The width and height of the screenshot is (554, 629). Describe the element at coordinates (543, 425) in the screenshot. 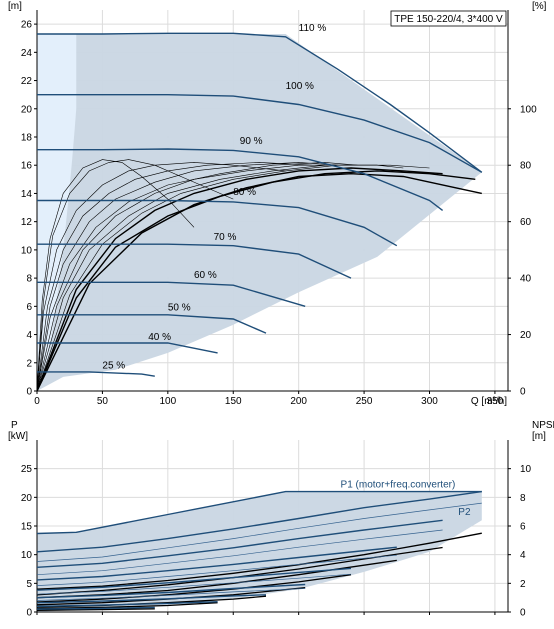

I see `power-ylabel-right: NPSH` at that location.